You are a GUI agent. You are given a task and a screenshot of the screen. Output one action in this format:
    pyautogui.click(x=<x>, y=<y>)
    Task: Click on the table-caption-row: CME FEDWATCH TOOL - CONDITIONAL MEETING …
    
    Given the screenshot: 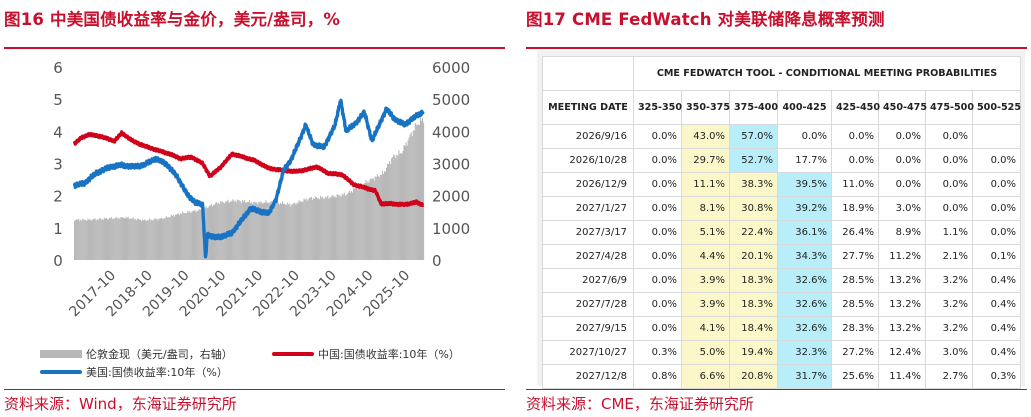 What is the action you would take?
    pyautogui.click(x=781, y=73)
    